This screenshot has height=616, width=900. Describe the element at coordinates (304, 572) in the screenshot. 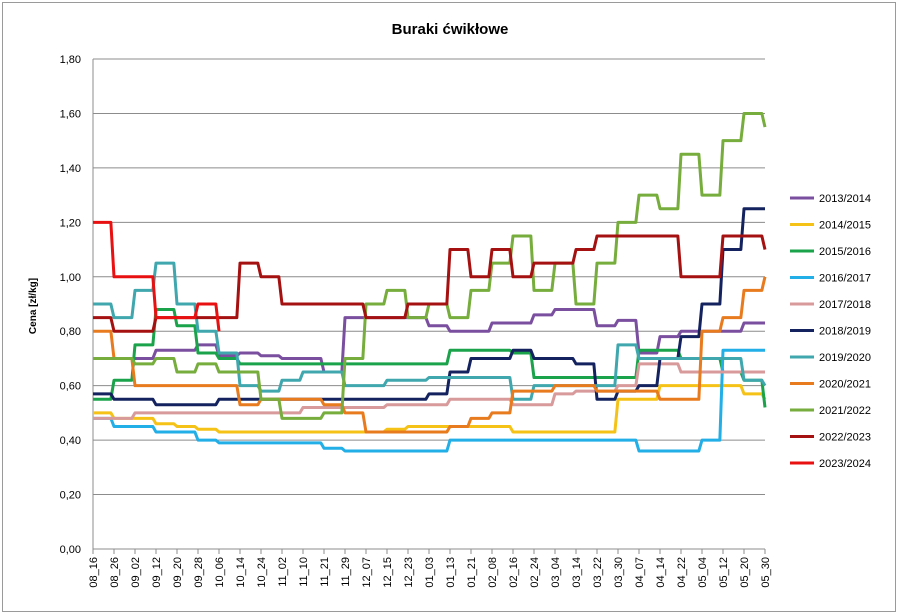

I see `x-tick-label: 11_10` at that location.